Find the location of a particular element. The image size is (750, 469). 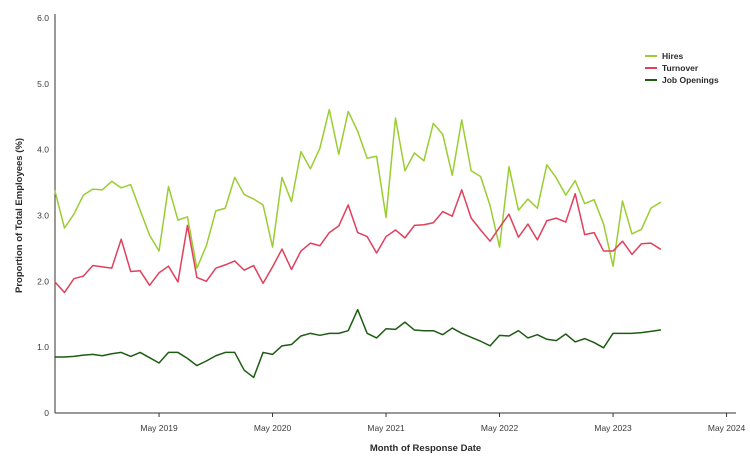

x-tick-label: May 2021 is located at coordinates (386, 428).